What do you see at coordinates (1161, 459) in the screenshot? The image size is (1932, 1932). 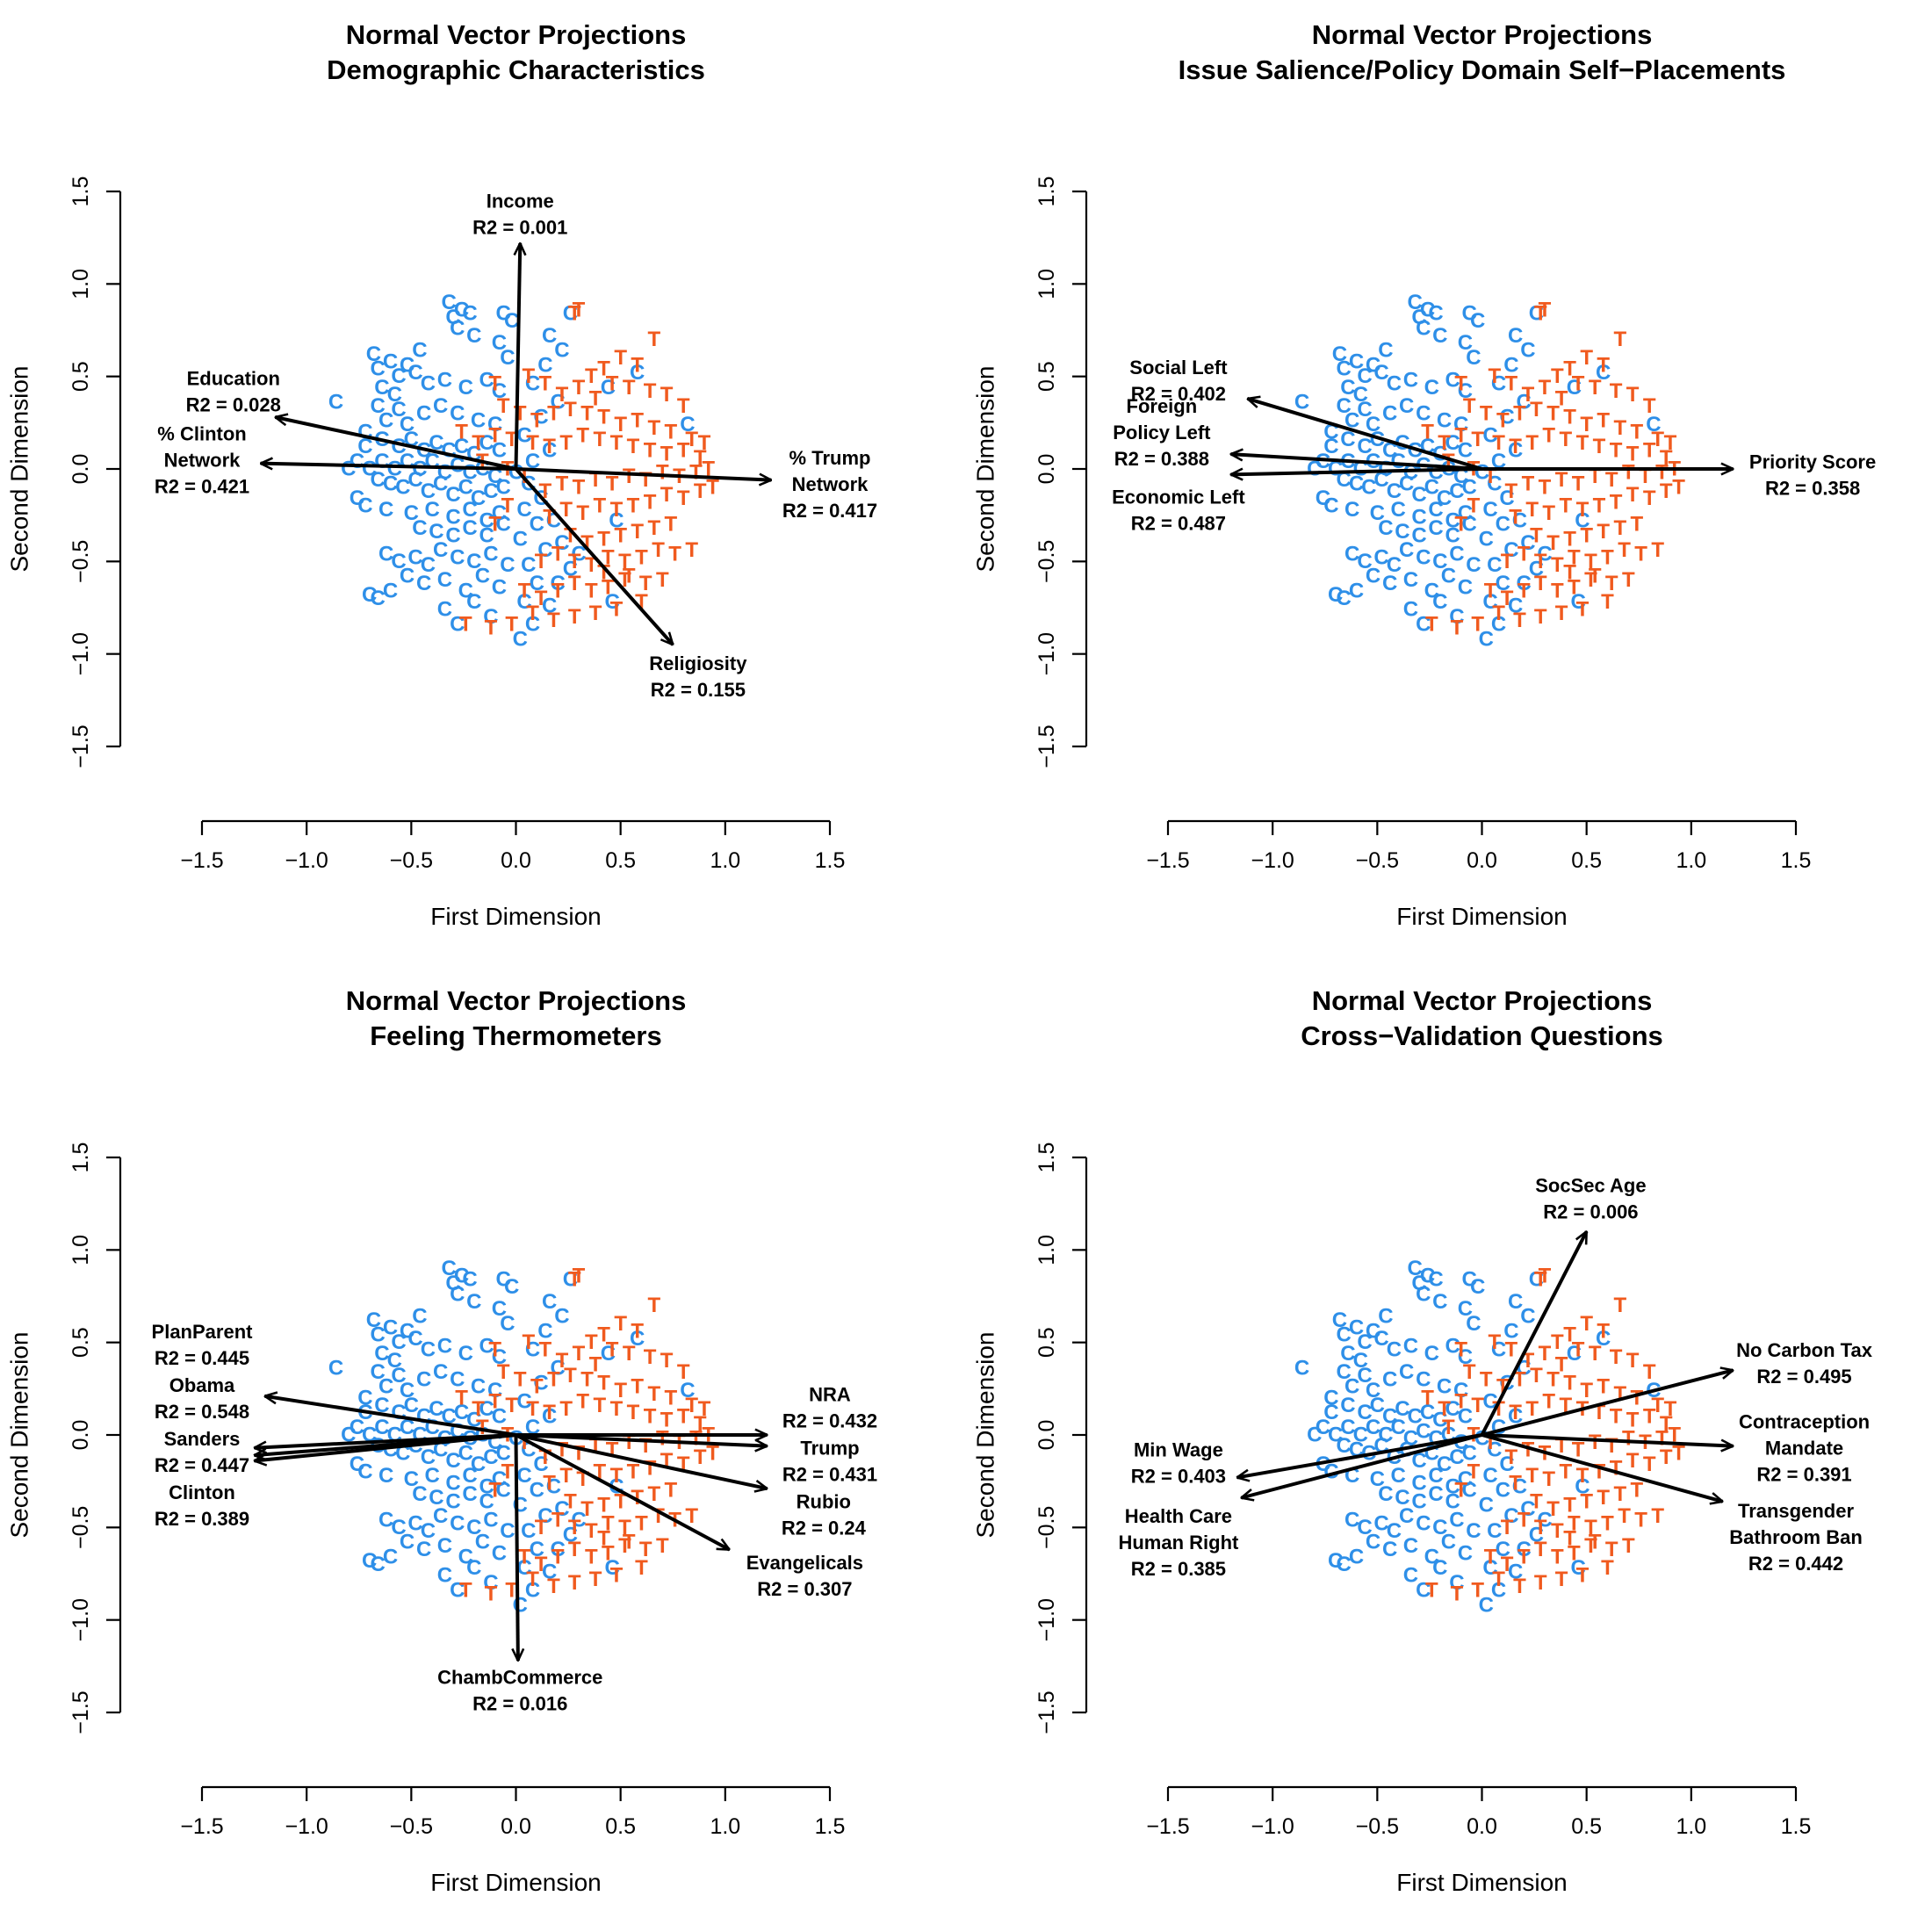 I see `vector-label-line: R2 = 0.388` at bounding box center [1161, 459].